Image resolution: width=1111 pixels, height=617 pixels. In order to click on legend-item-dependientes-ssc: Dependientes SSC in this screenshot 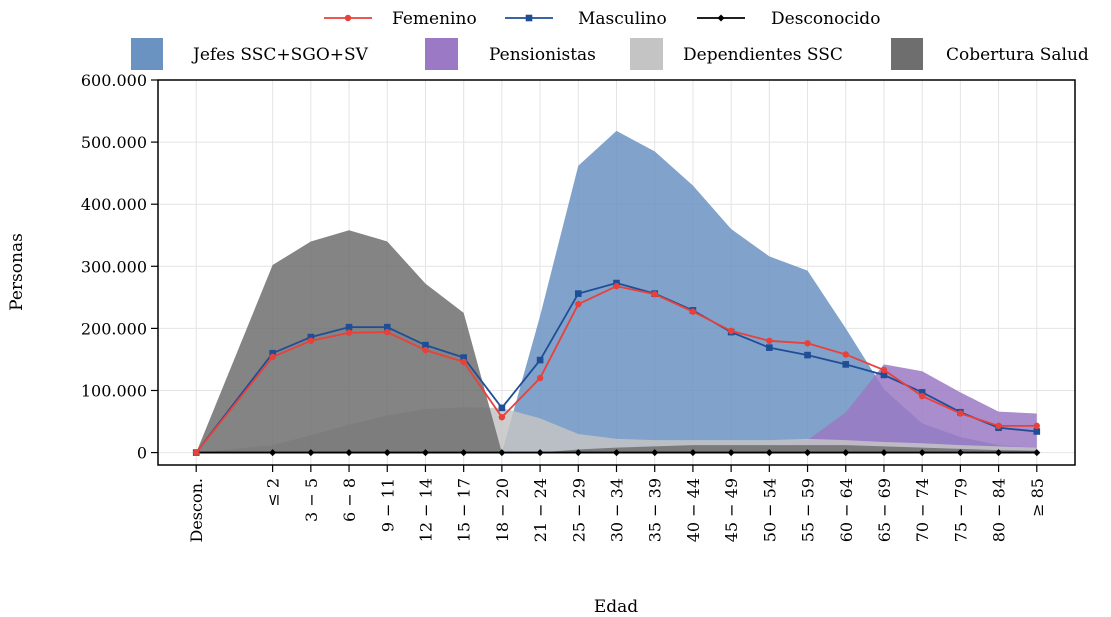, I will do `click(736, 54)`.